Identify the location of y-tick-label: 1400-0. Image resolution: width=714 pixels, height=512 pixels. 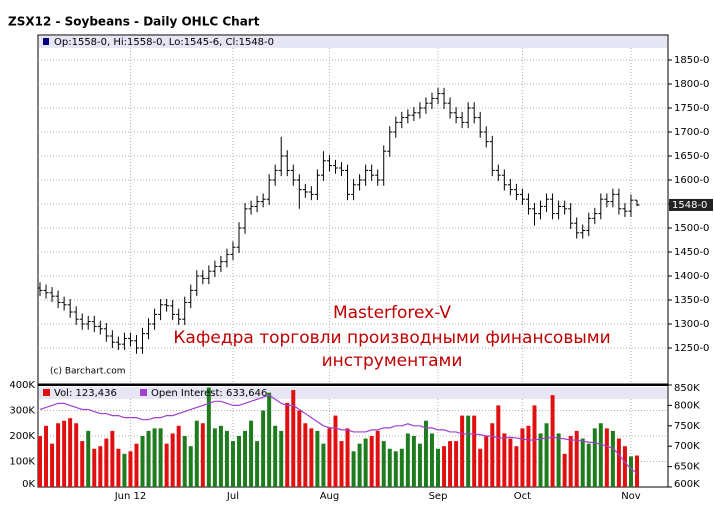
(691, 276).